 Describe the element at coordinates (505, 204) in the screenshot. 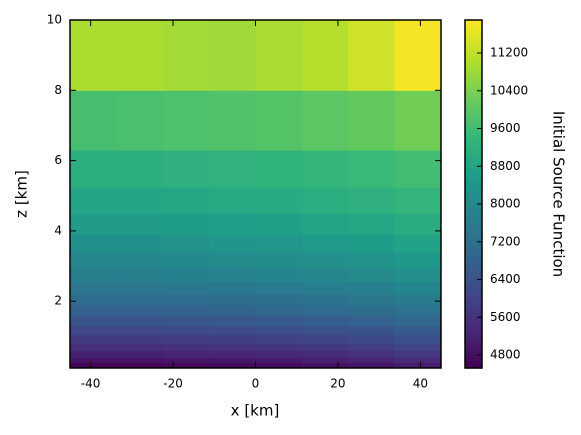

I see `colorbar-tick-label: 8000` at that location.